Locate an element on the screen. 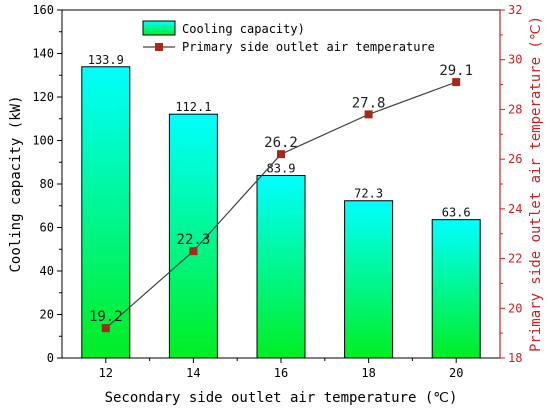 This screenshot has width=550, height=412. left-tick-label-20: 20 is located at coordinates (47, 315).